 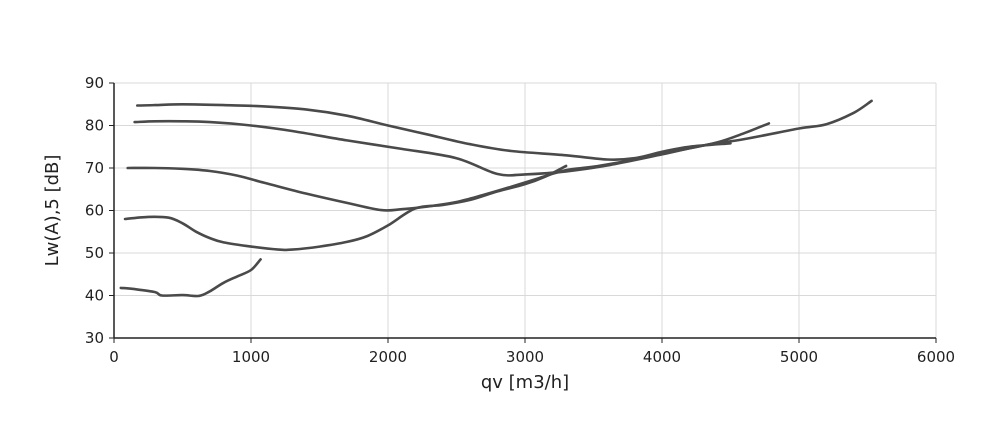 I want to click on y-tick-label: 60, so click(x=94, y=211).